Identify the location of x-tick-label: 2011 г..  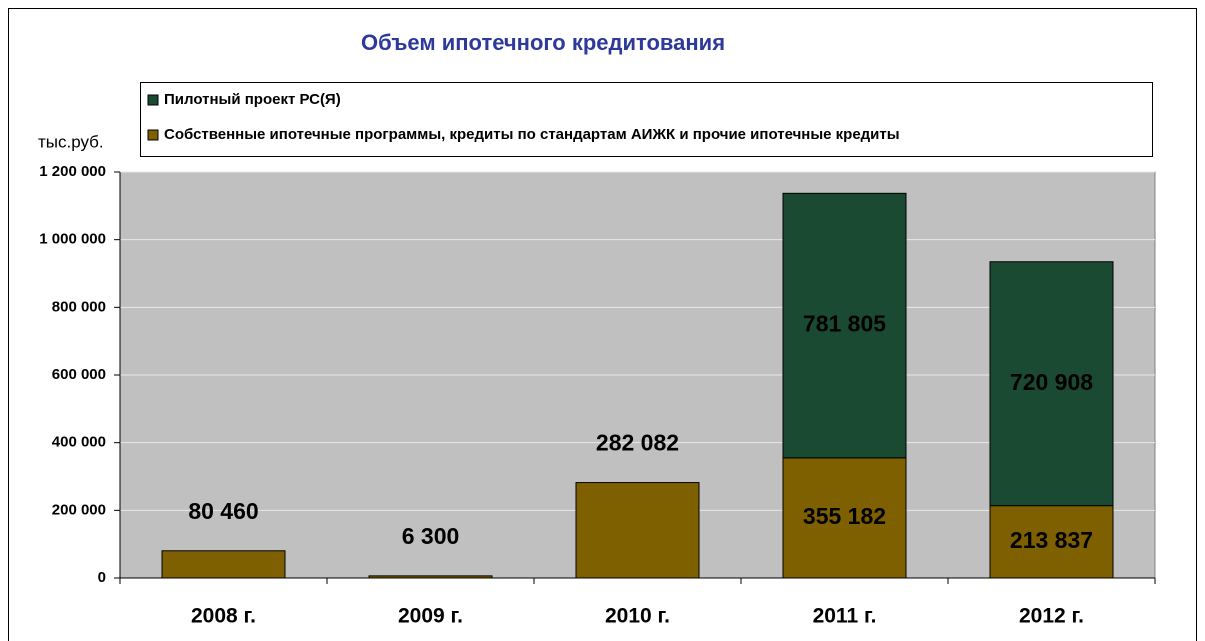
(845, 616).